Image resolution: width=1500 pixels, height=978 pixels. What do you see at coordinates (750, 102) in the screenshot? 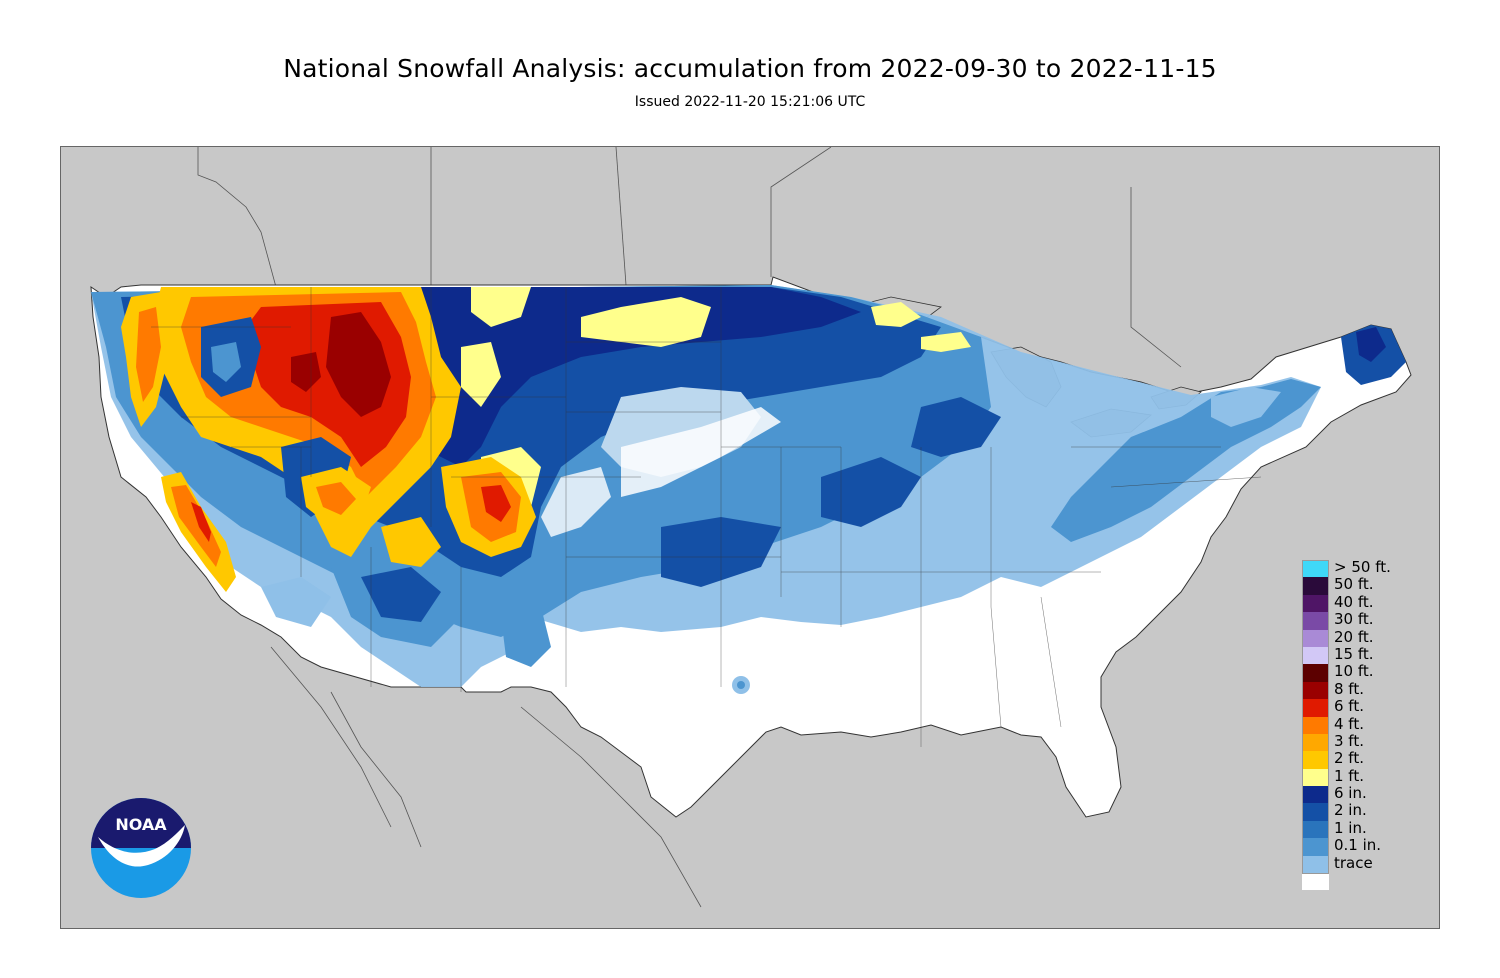
I see `map-subtitle: Issued 2022-11-20 15:21:06 UTC` at bounding box center [750, 102].